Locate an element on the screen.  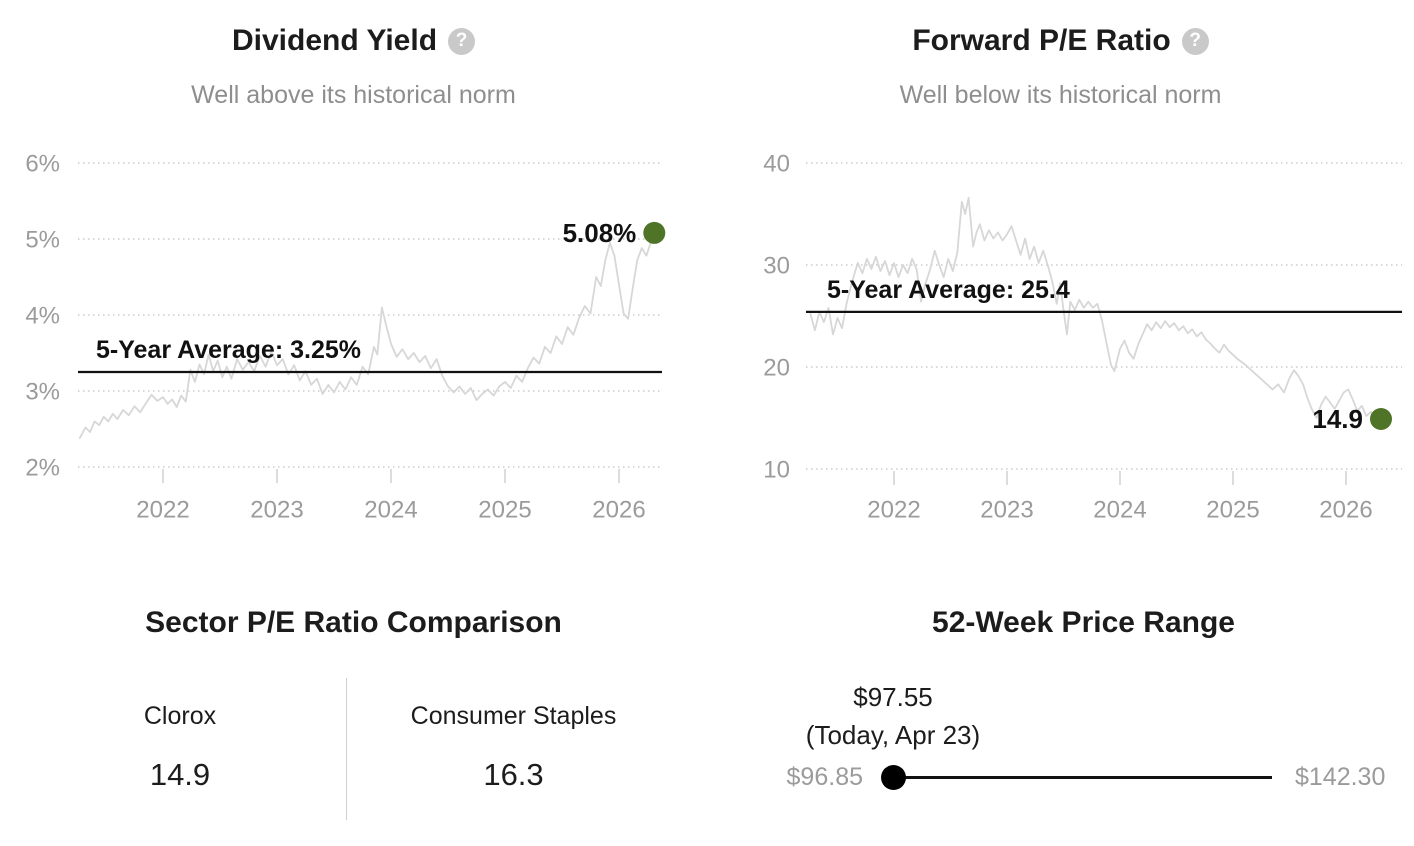
range-high-label: $142.30 is located at coordinates (1340, 777).